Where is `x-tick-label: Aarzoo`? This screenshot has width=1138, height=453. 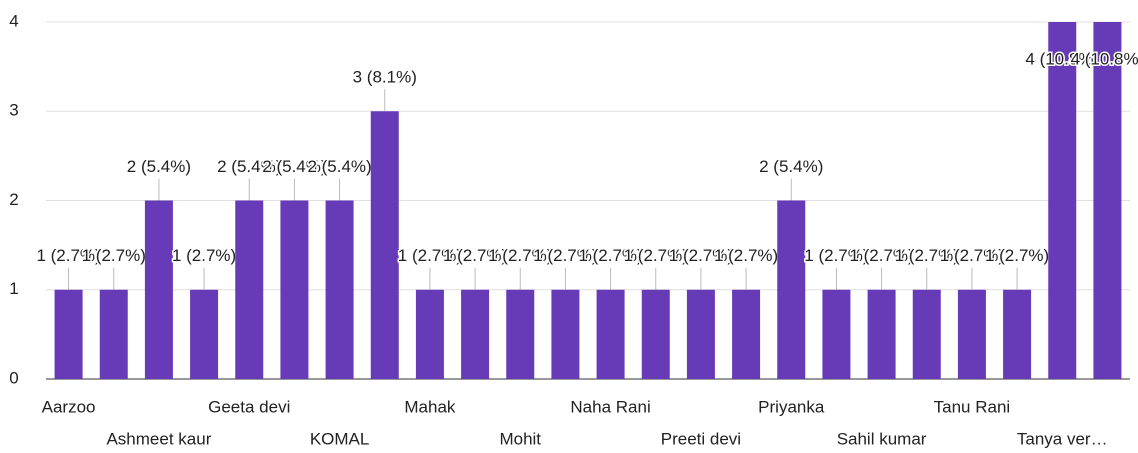
x-tick-label: Aarzoo is located at coordinates (69, 406).